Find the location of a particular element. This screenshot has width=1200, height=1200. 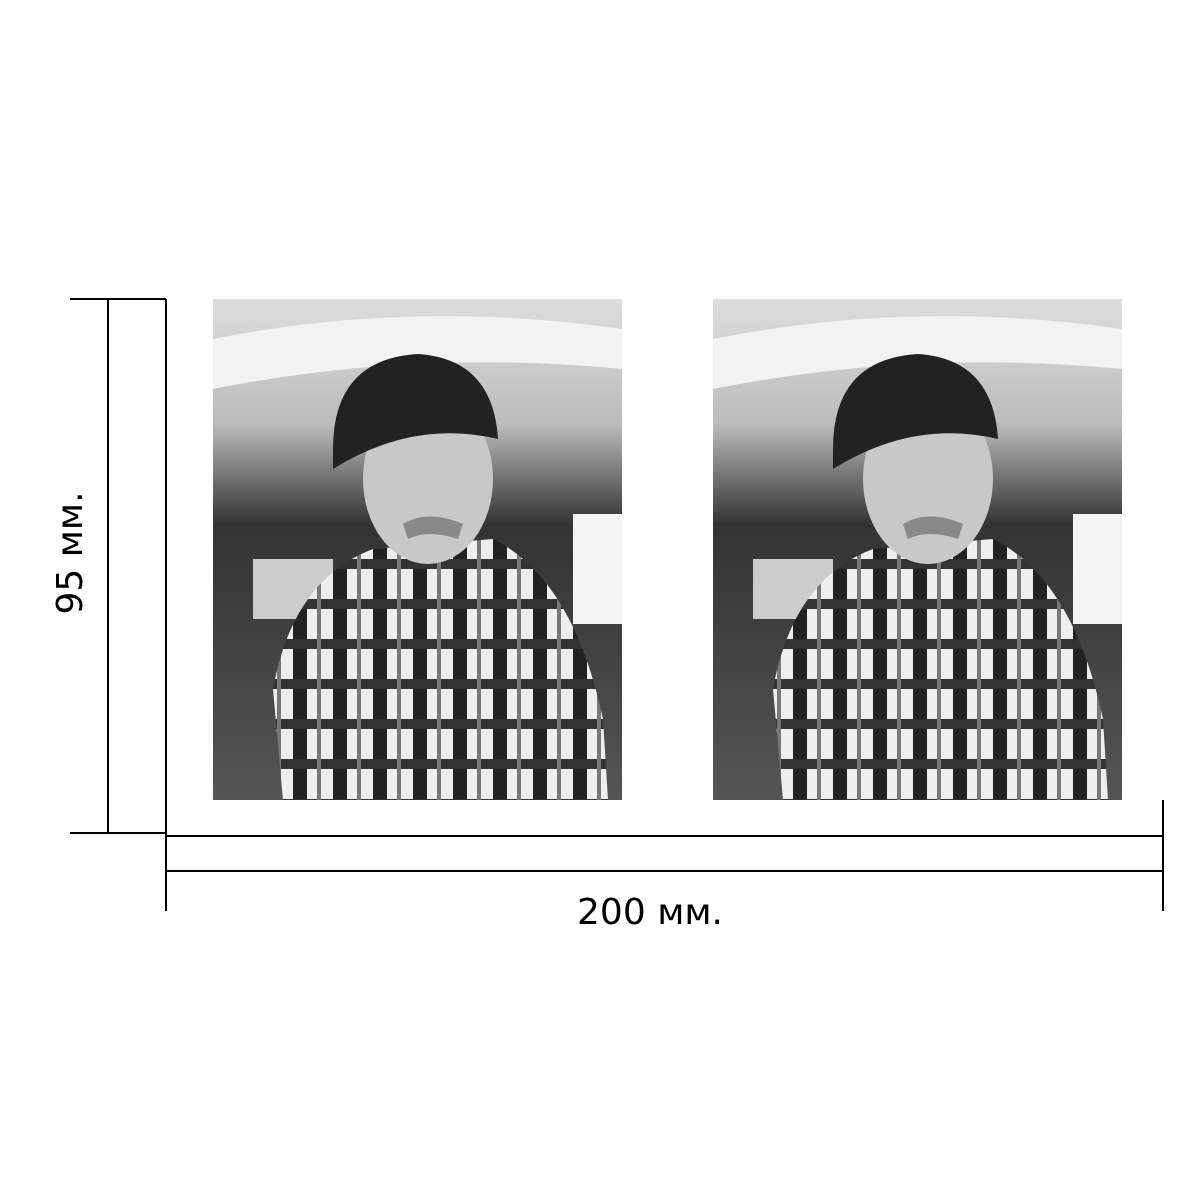

width-dimension: 200 мм. is located at coordinates (664, 866).